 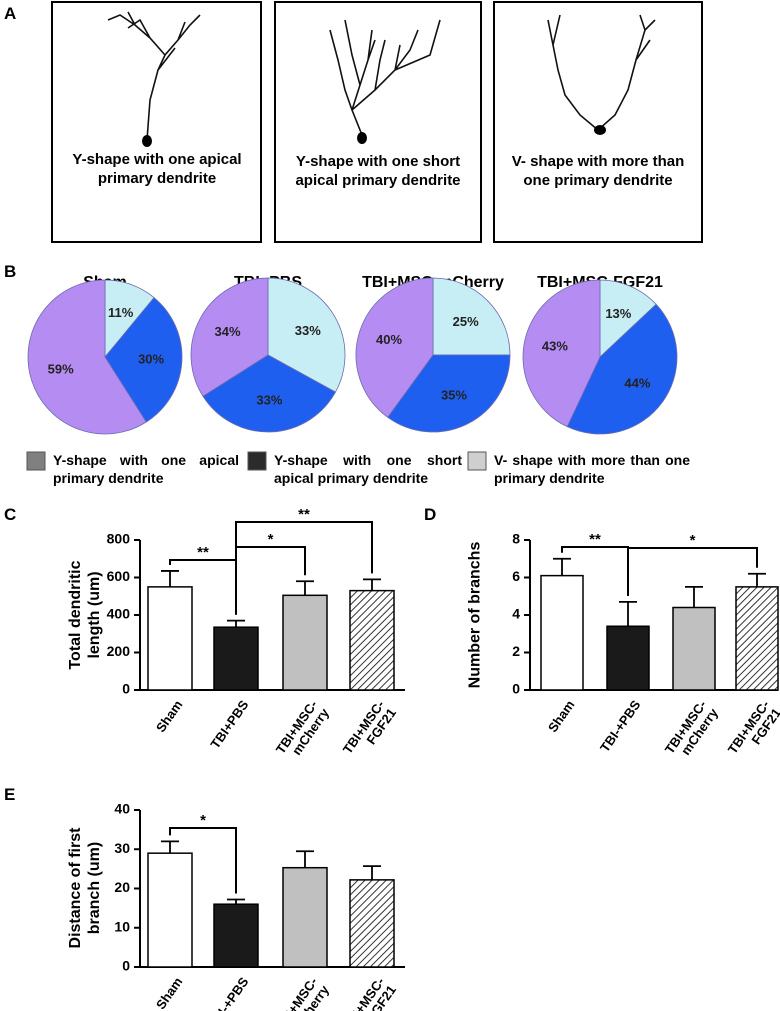 What do you see at coordinates (555, 345) in the screenshot?
I see `pie-value-label: 43%` at bounding box center [555, 345].